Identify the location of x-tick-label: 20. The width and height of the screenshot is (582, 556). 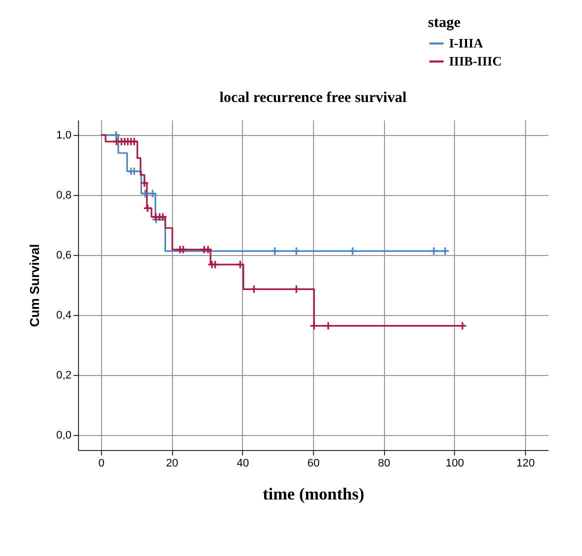
(172, 464).